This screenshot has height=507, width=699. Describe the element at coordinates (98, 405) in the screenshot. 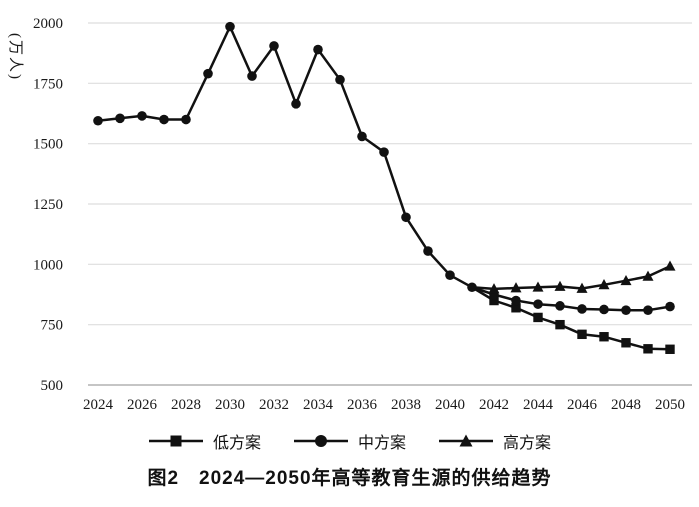

I see `x-tick-label: 2024` at that location.